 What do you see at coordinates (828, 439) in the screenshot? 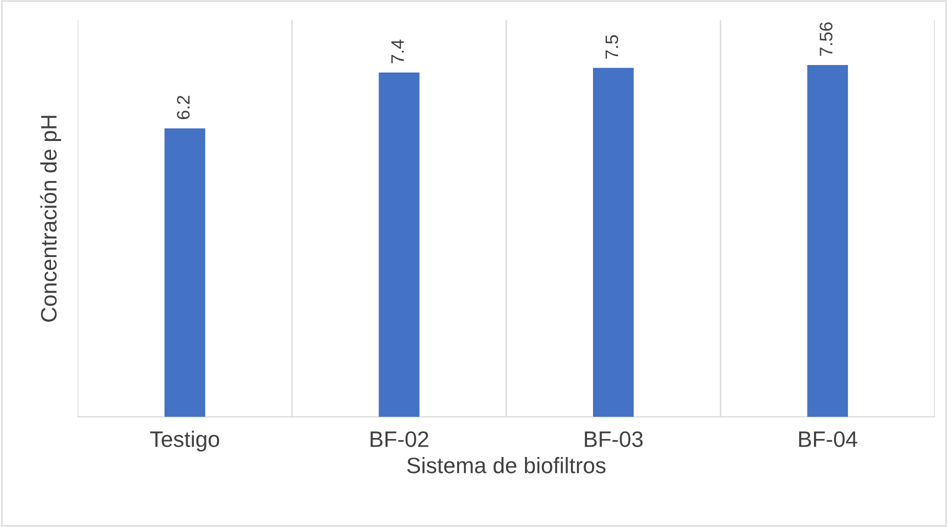
I see `x-tick-label: BF-04` at bounding box center [828, 439].